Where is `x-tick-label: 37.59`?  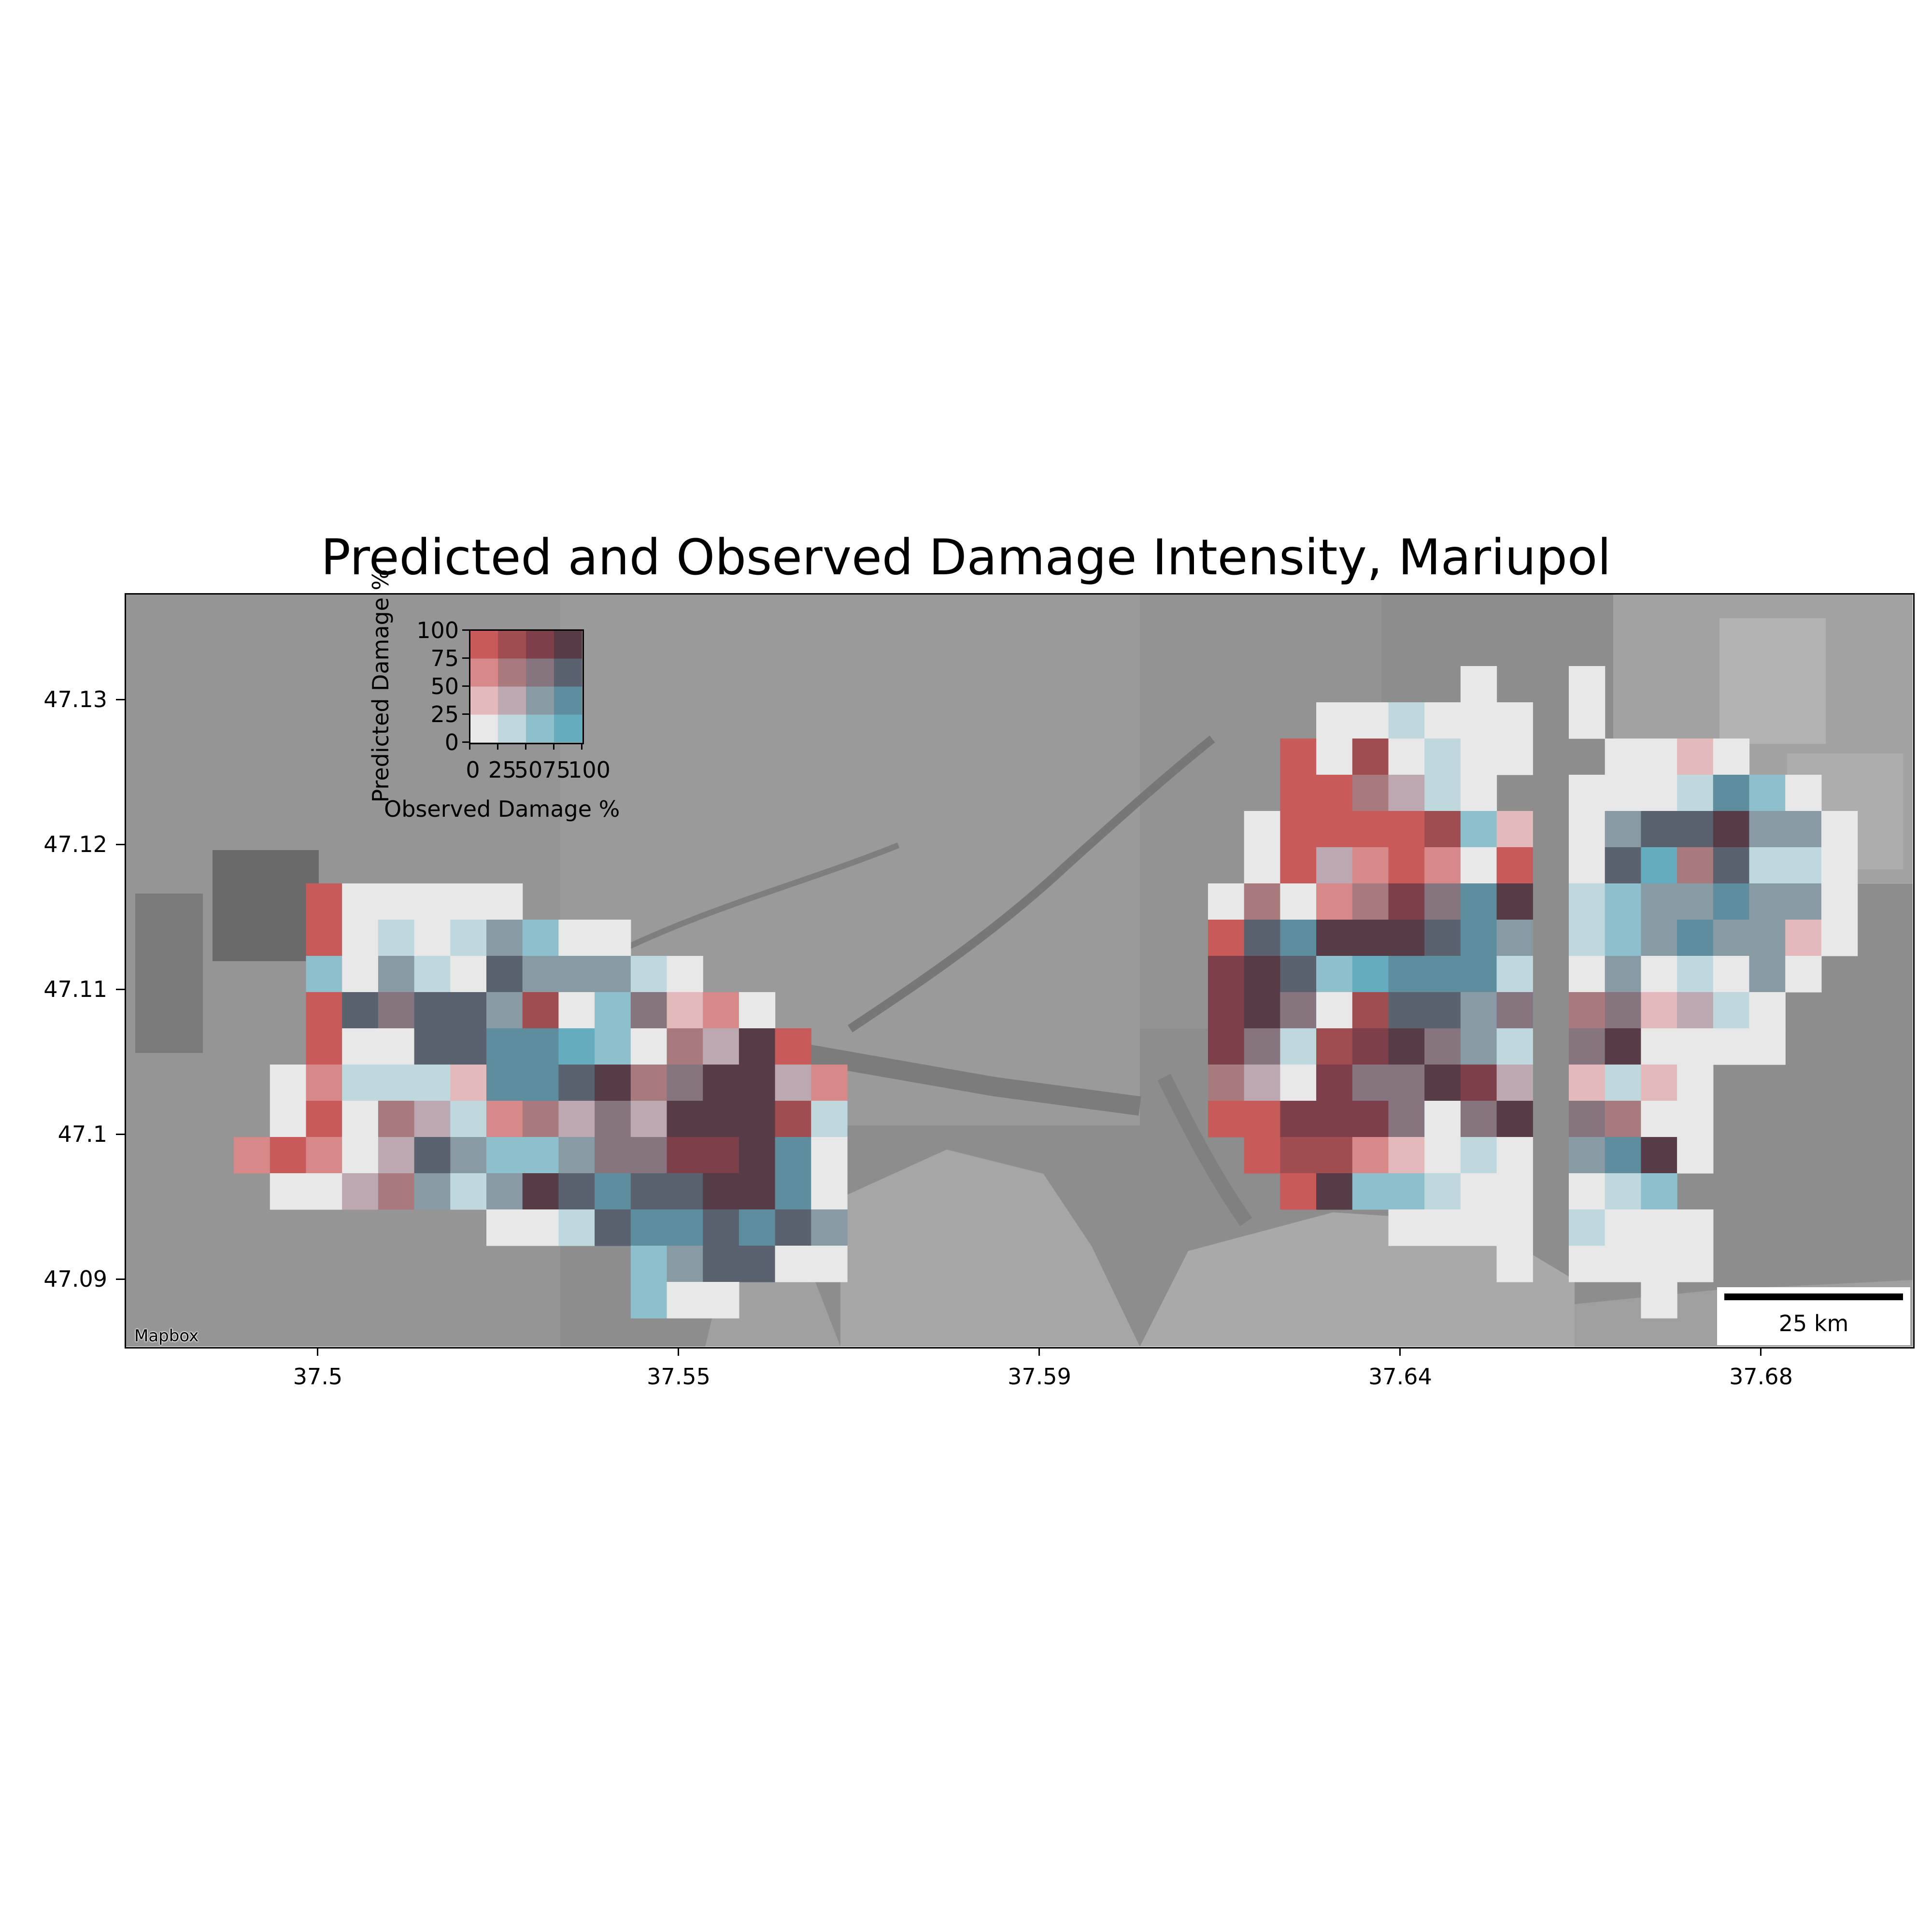
x-tick-label: 37.59 is located at coordinates (1039, 1377).